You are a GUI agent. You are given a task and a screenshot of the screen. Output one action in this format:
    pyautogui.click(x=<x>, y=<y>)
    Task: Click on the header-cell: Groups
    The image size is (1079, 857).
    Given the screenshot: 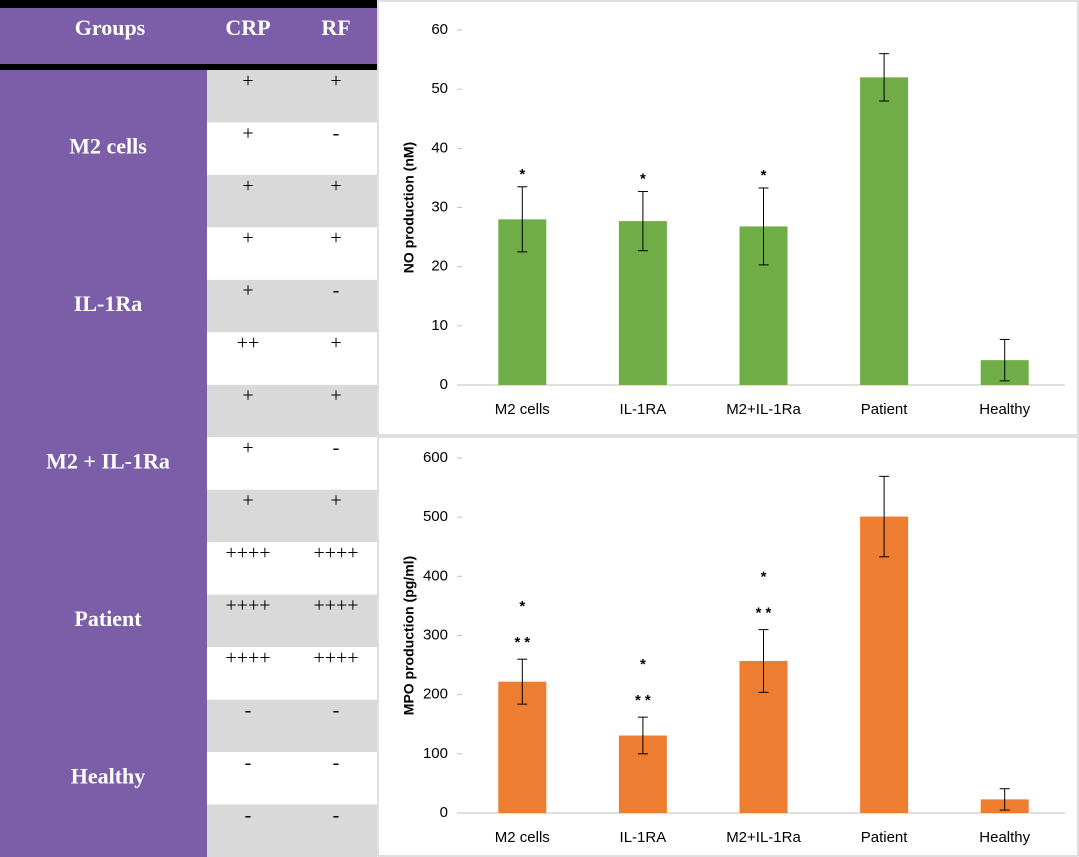 What is the action you would take?
    pyautogui.click(x=110, y=27)
    